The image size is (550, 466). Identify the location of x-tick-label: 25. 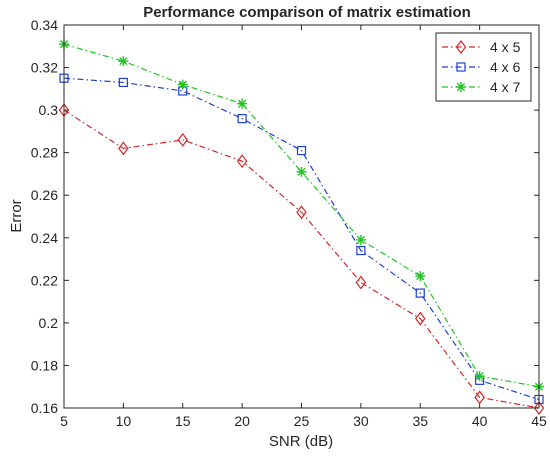
(302, 421).